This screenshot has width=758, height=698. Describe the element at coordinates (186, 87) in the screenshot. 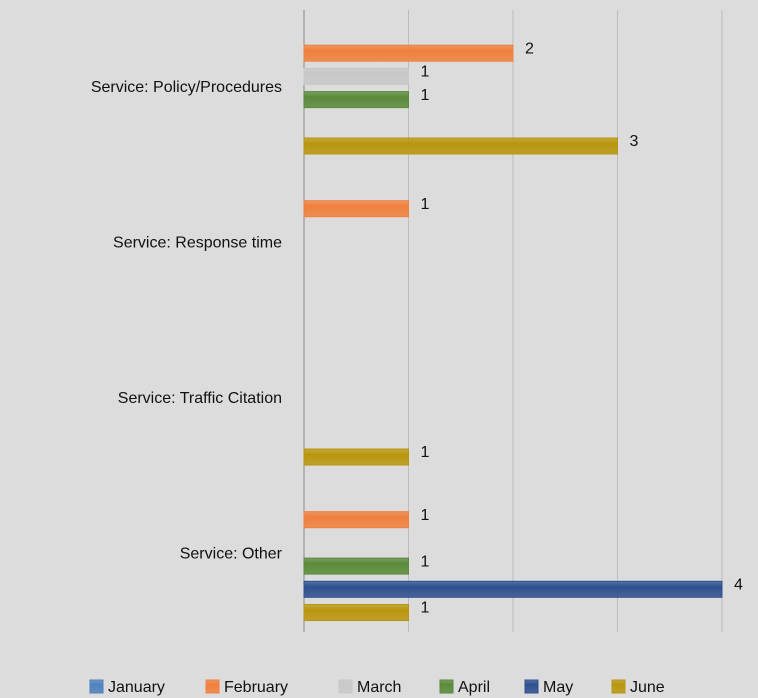

I see `category-label: Service: Policy/Procedures` at that location.